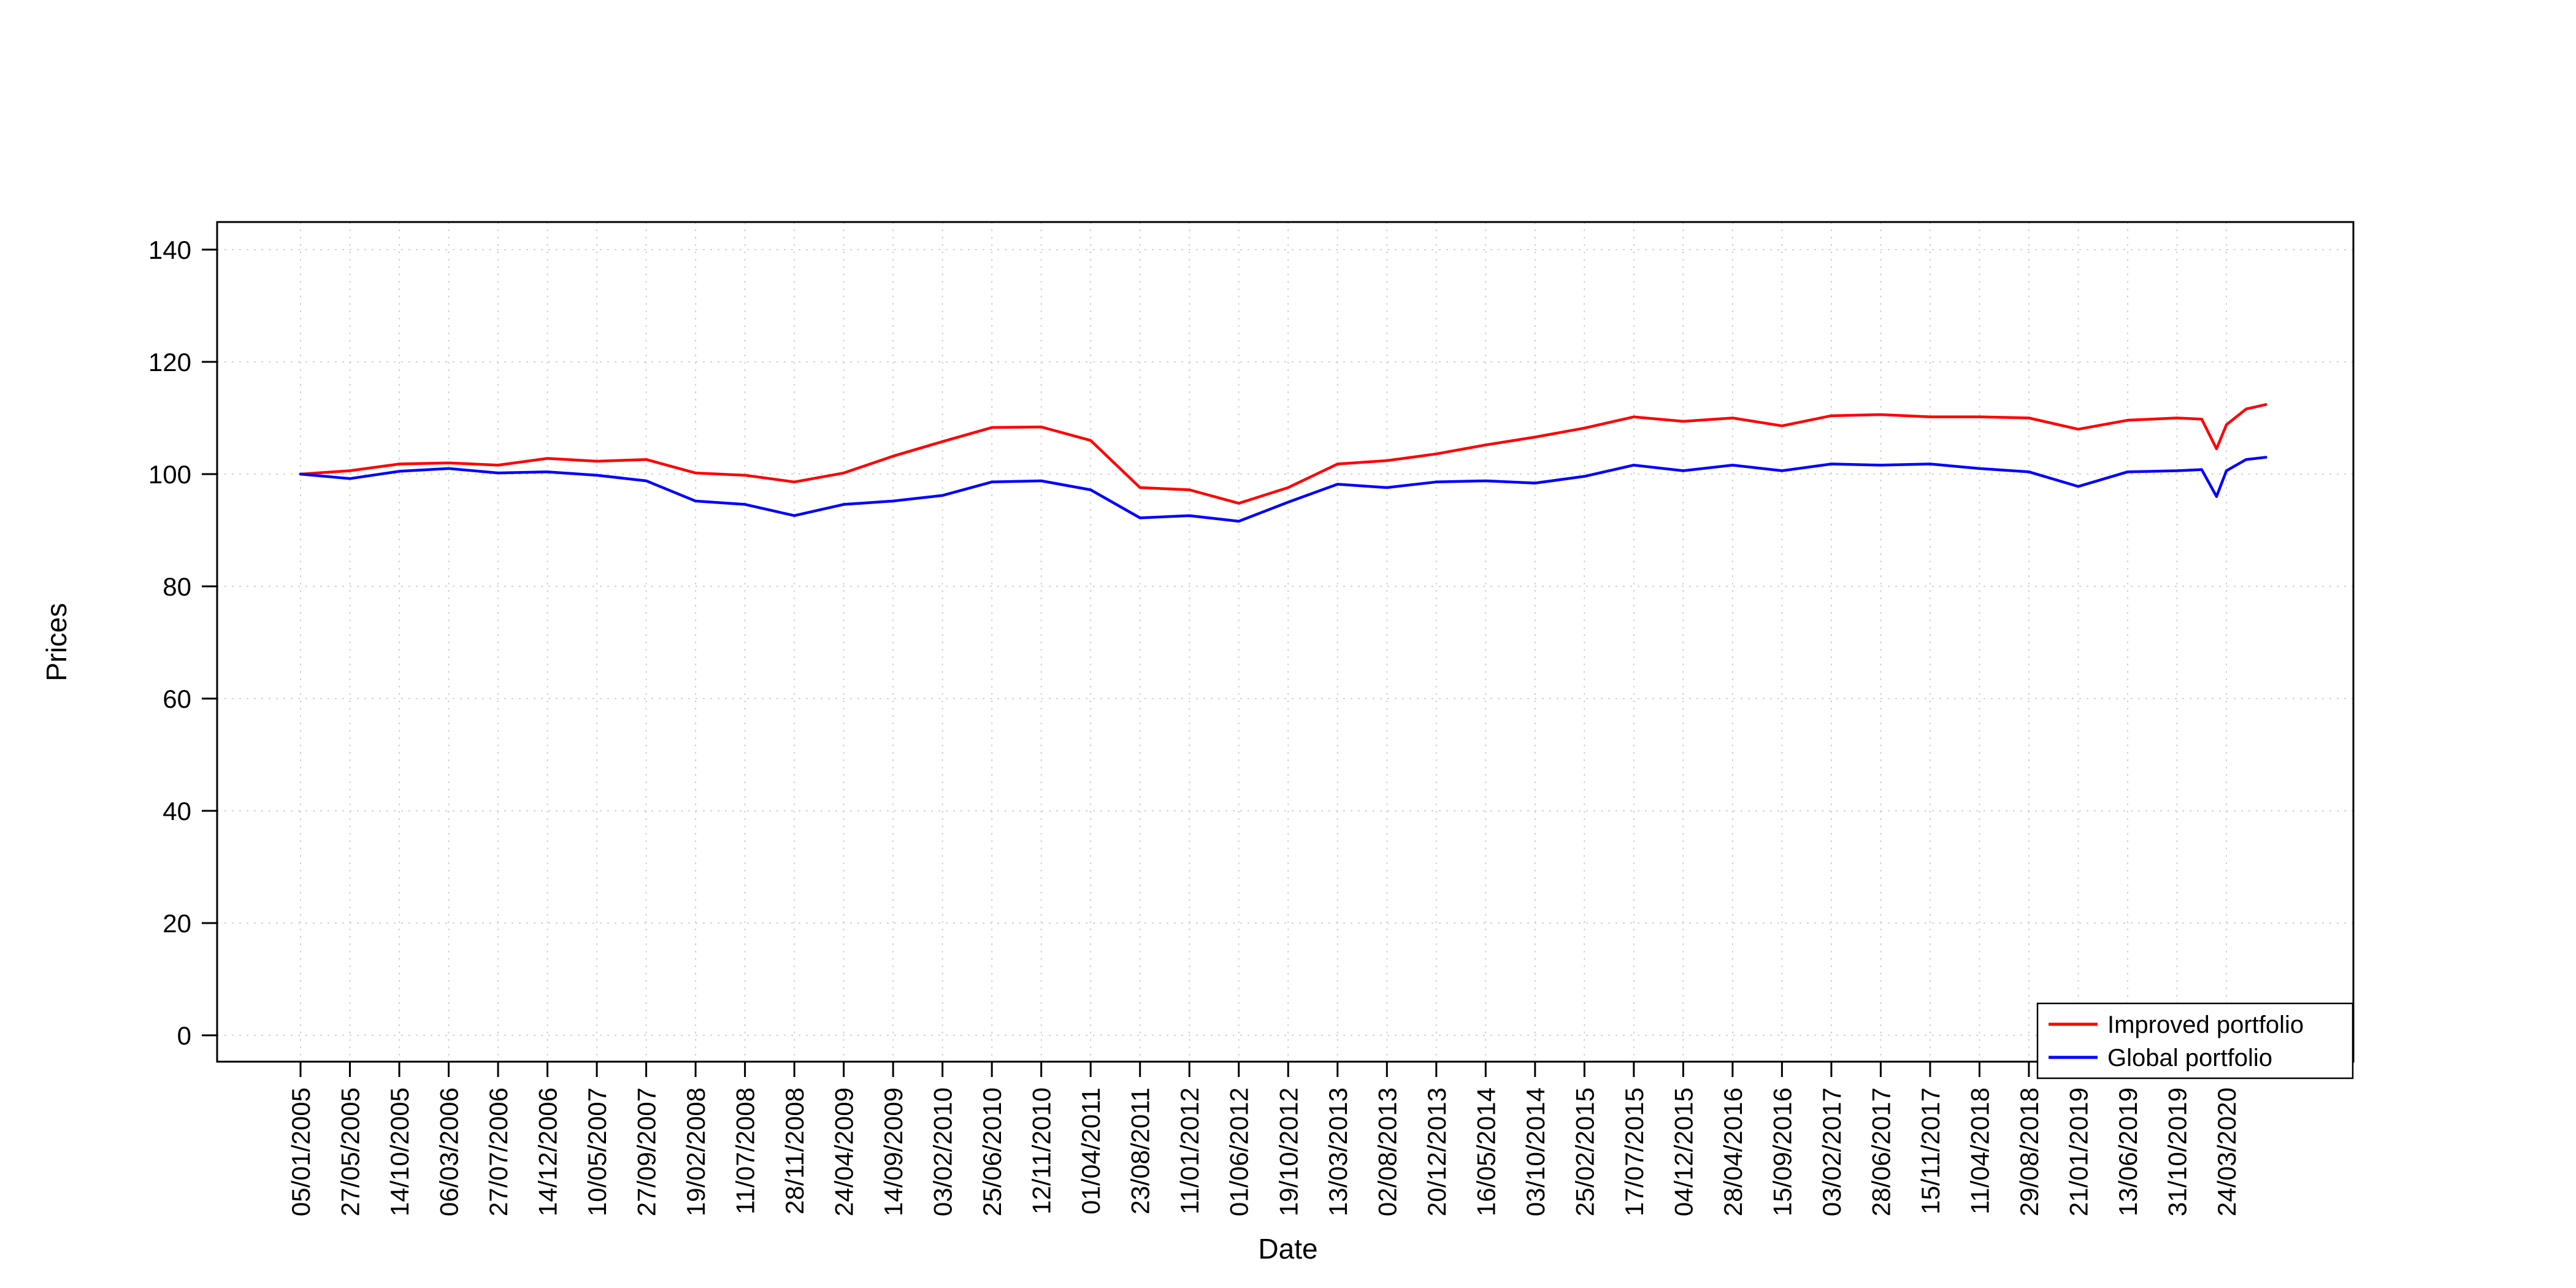 The height and width of the screenshot is (1288, 2576). What do you see at coordinates (177, 811) in the screenshot?
I see `y-tick-label: 40` at bounding box center [177, 811].